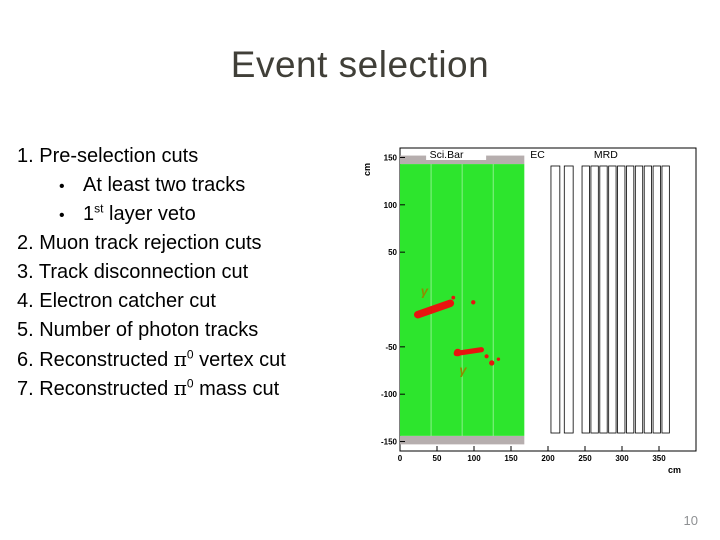 The width and height of the screenshot is (720, 540). I want to click on subitem-2-superscript: st, so click(99, 208).